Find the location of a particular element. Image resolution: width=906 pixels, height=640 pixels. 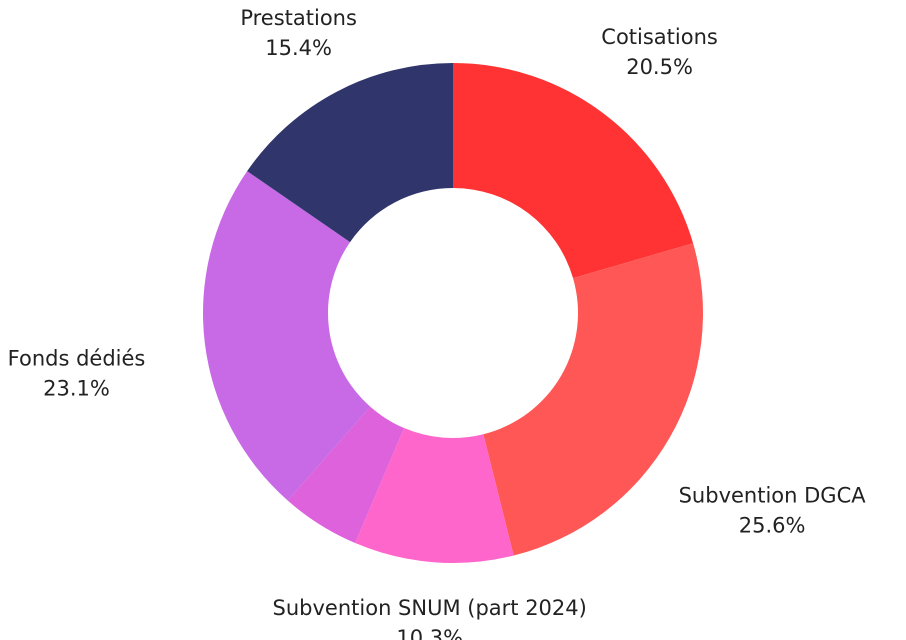

slice-value-label: 10.3% is located at coordinates (429, 633).